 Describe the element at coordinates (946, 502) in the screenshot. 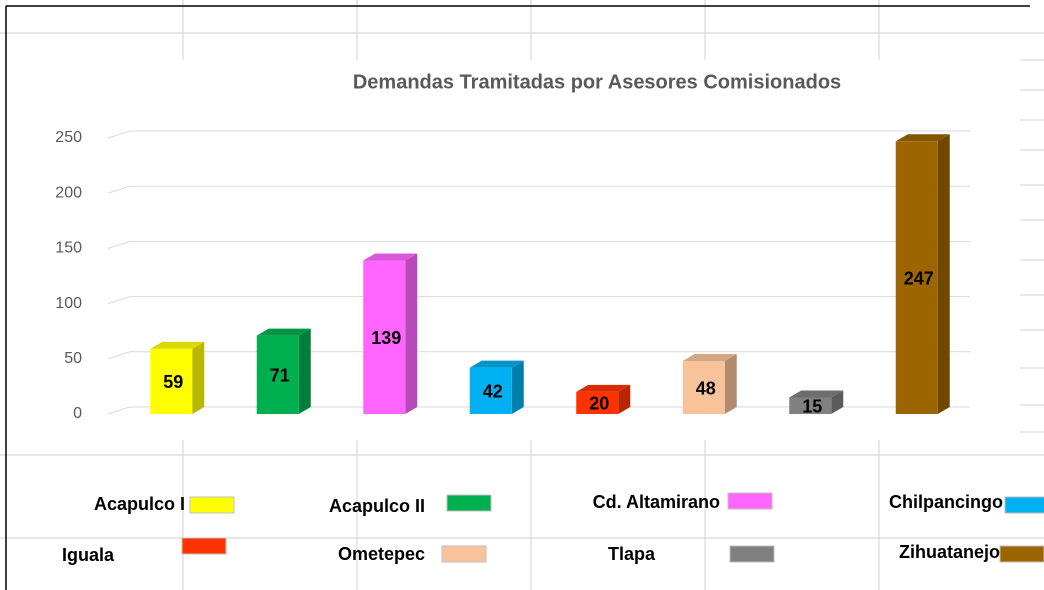

I see `legend-label: Chilpancingo` at that location.